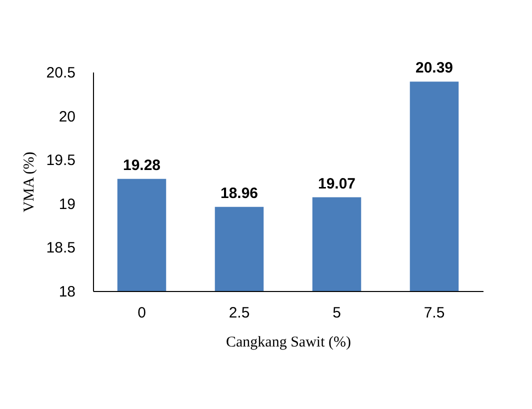  What do you see at coordinates (141, 165) in the screenshot?
I see `data-label: 19.28` at bounding box center [141, 165].